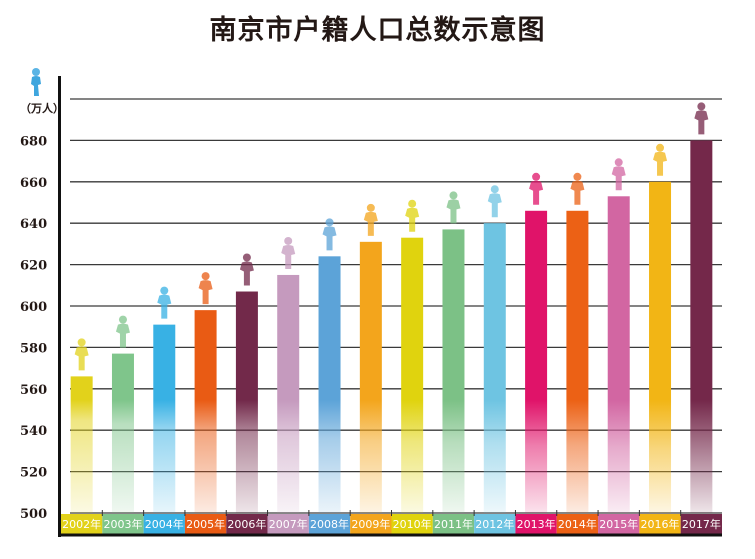 This screenshot has height=559, width=755. Describe the element at coordinates (377, 30) in the screenshot. I see `chart-title: 南京市户籍人口总数示意图` at that location.